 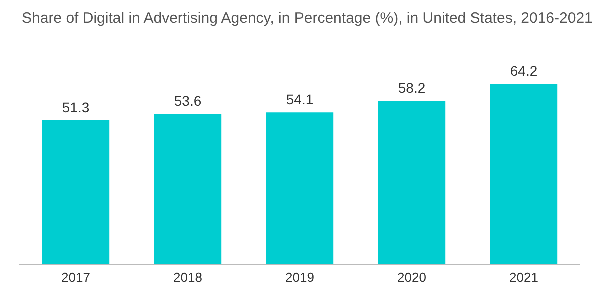 I want to click on data-label: 51.3, so click(x=76, y=107).